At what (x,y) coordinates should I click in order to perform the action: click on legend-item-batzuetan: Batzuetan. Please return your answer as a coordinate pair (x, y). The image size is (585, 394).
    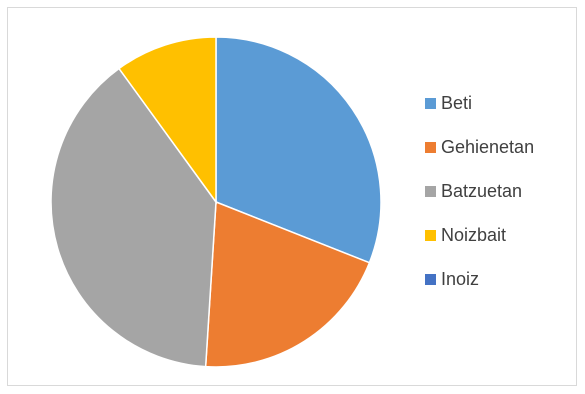
    Looking at the image, I should click on (473, 191).